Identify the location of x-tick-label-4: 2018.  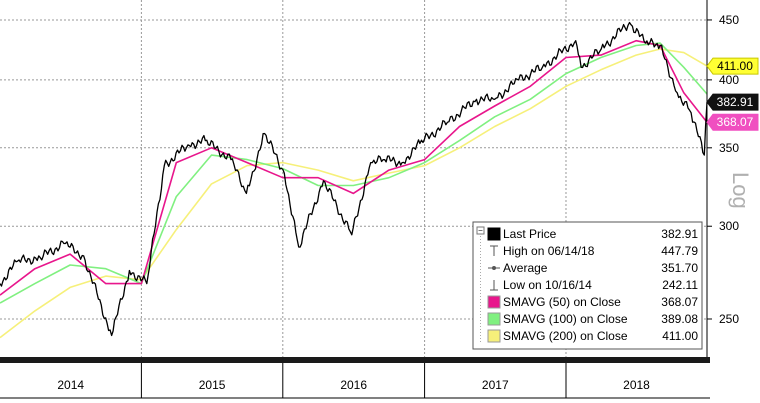
(636, 385).